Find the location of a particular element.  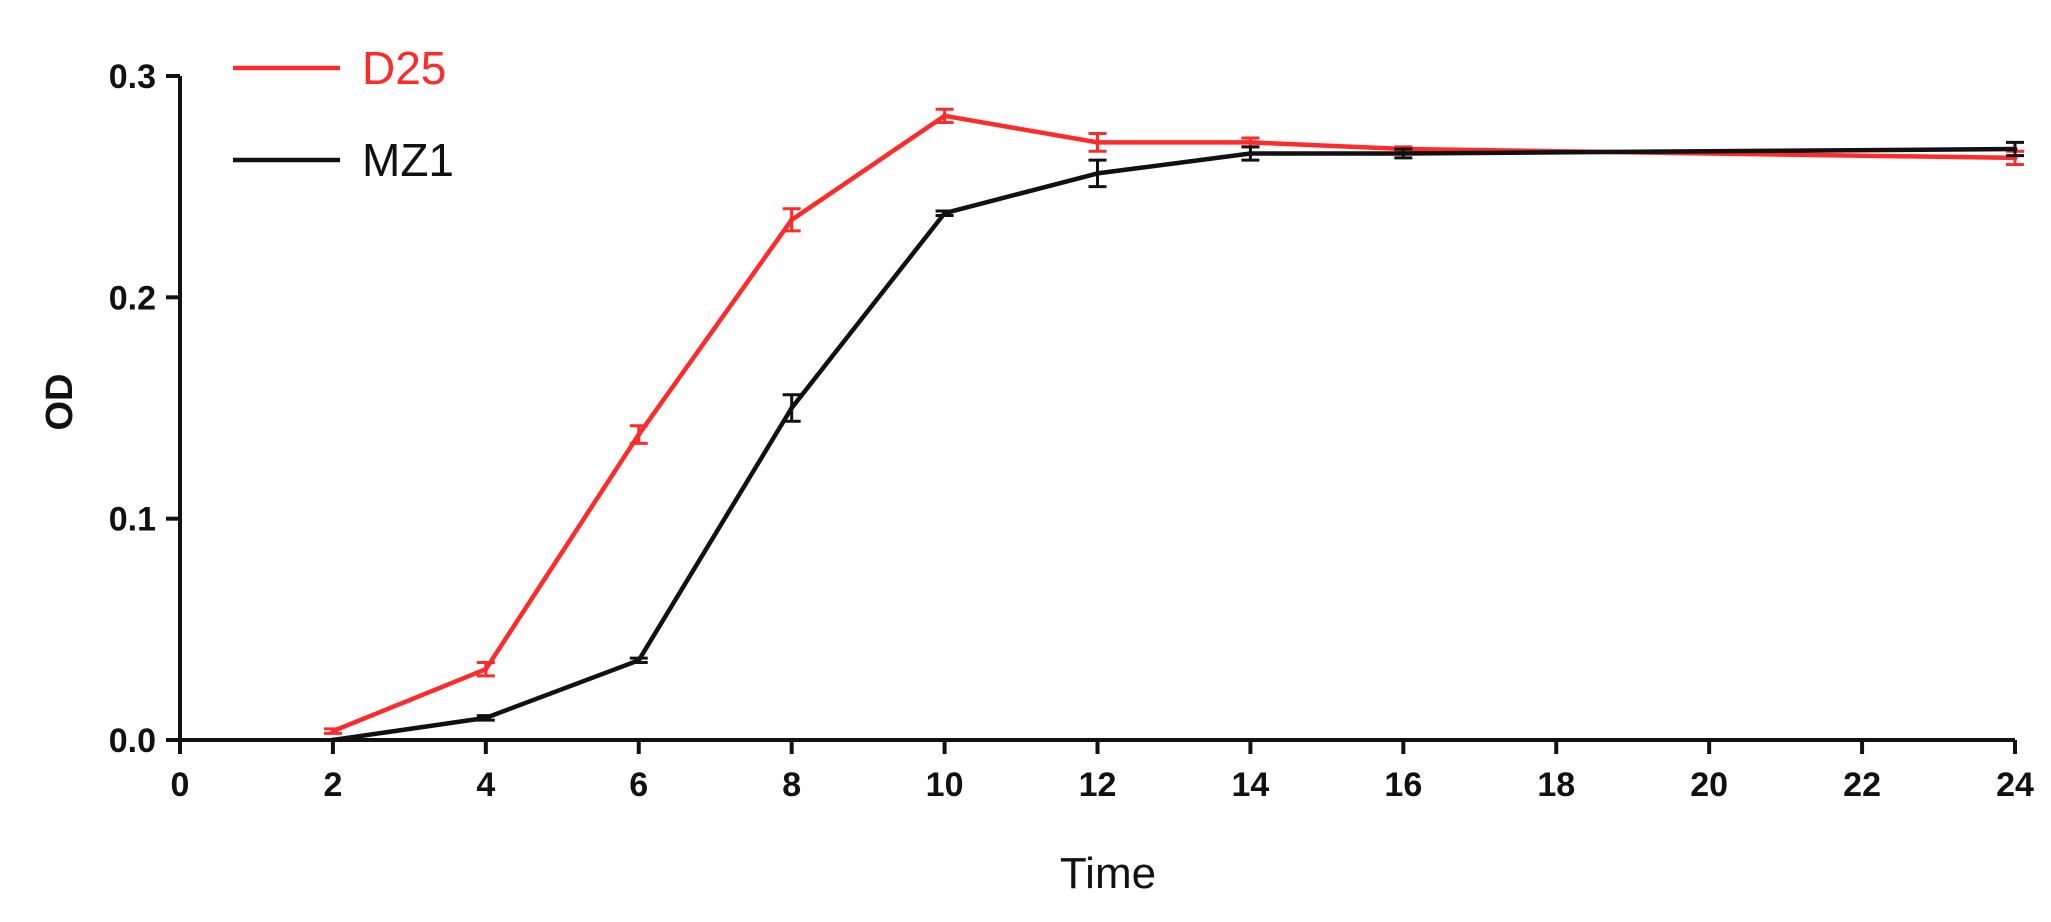

y-tick-label: 0.2 is located at coordinates (132, 298).